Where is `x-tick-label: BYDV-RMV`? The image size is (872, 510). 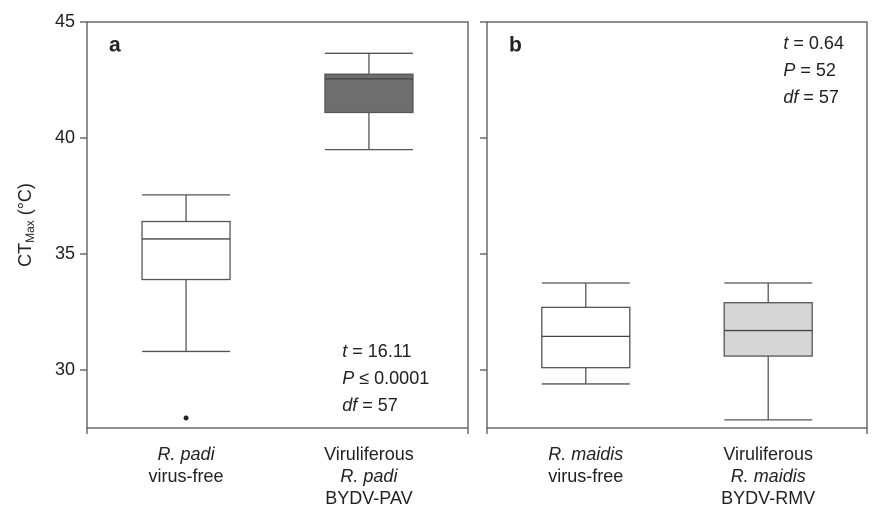 x-tick-label: BYDV-RMV is located at coordinates (768, 498).